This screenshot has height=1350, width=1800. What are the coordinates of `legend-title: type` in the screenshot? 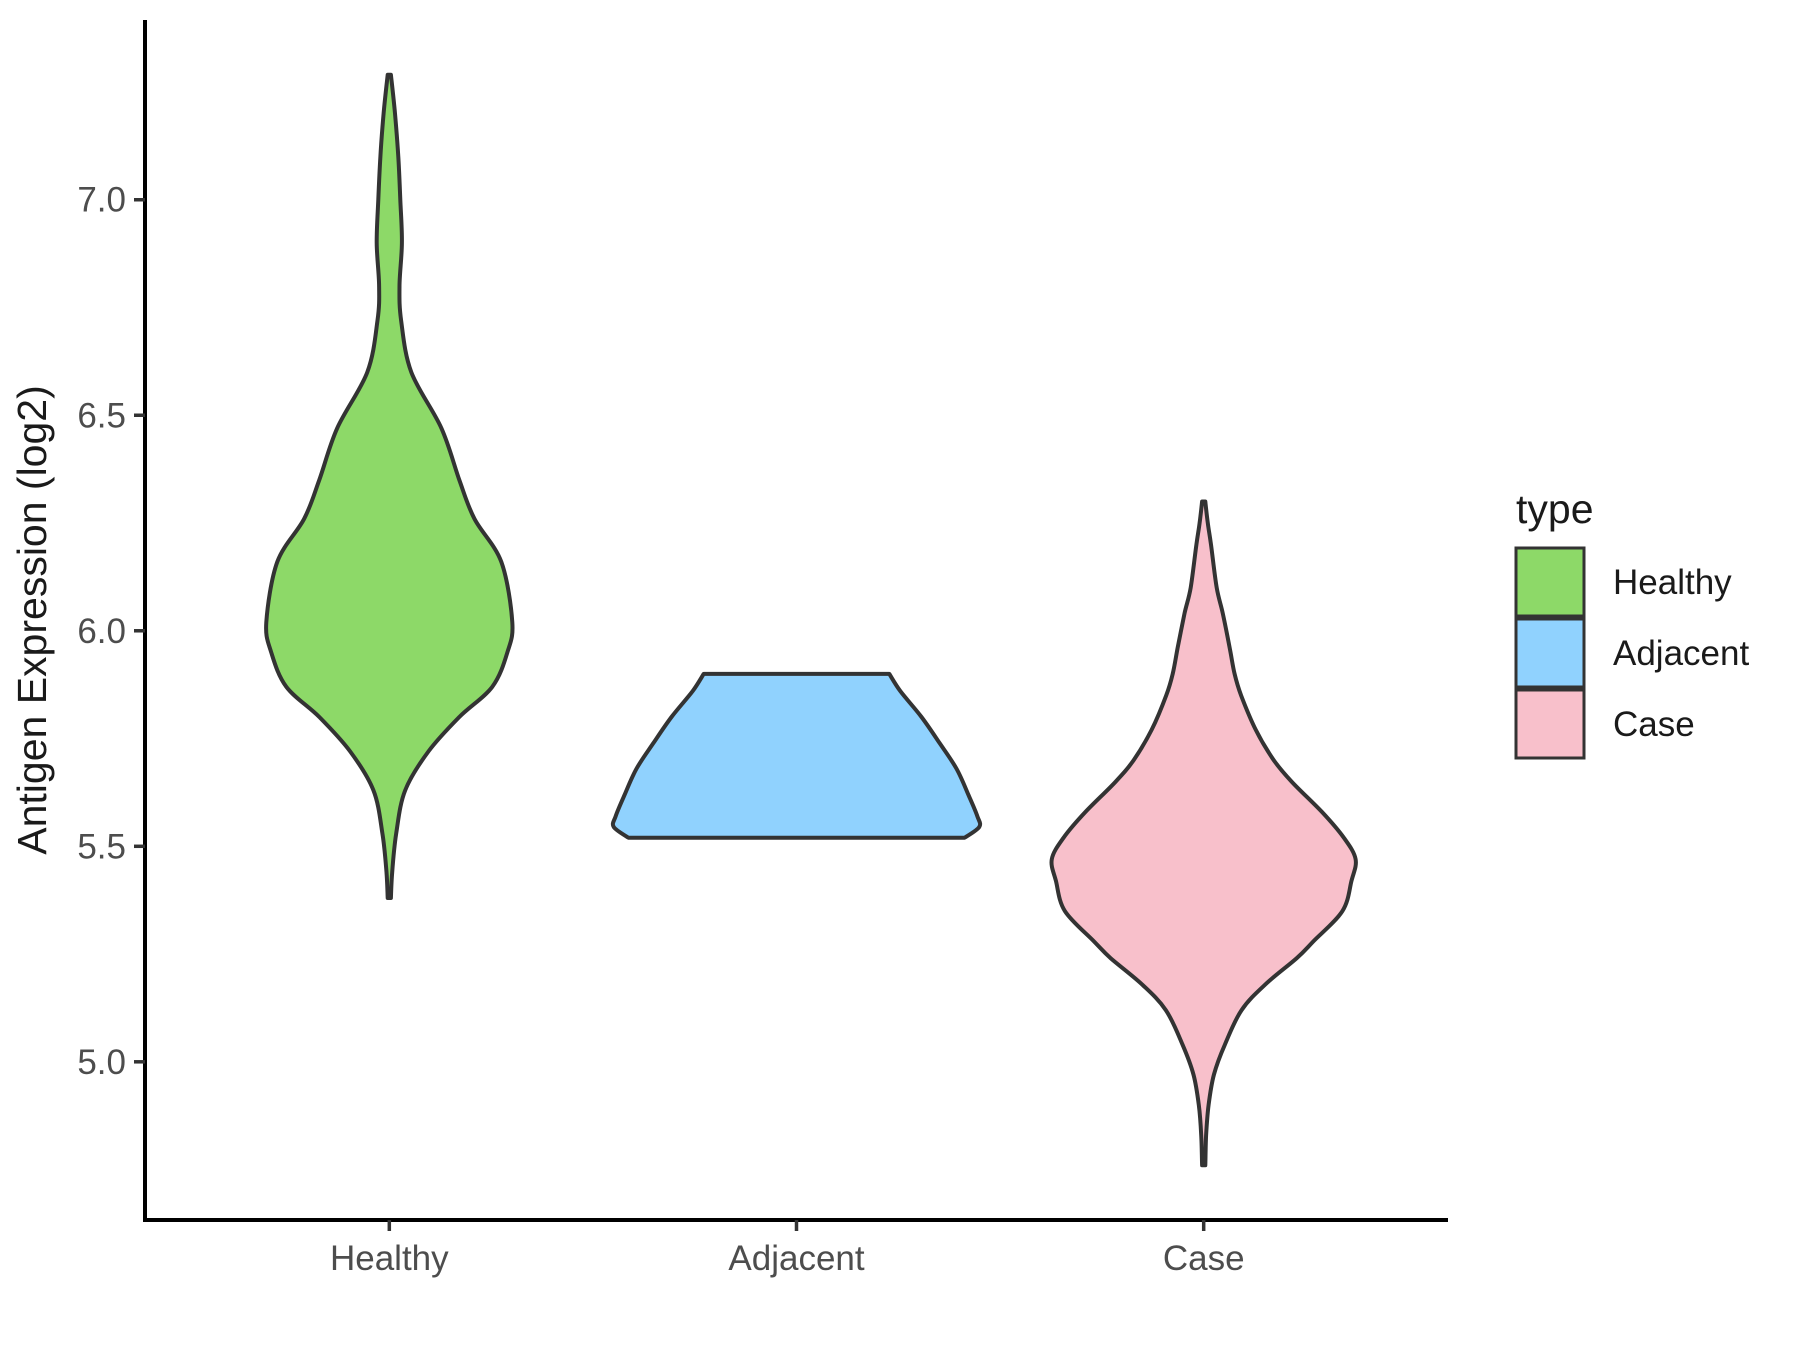 It's located at (1555, 509).